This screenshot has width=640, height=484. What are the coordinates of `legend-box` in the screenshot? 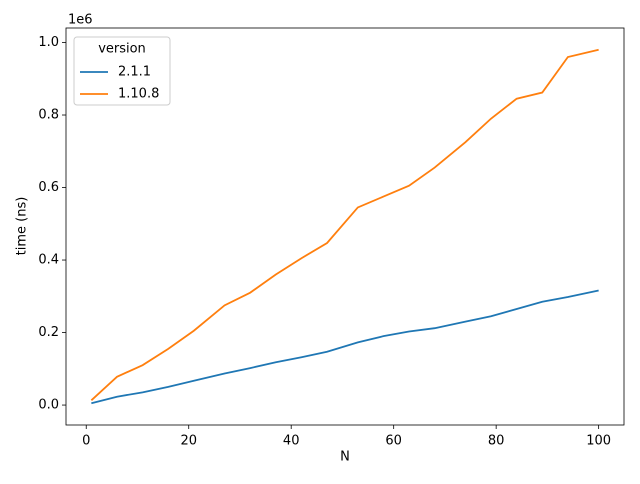 It's located at (122, 71).